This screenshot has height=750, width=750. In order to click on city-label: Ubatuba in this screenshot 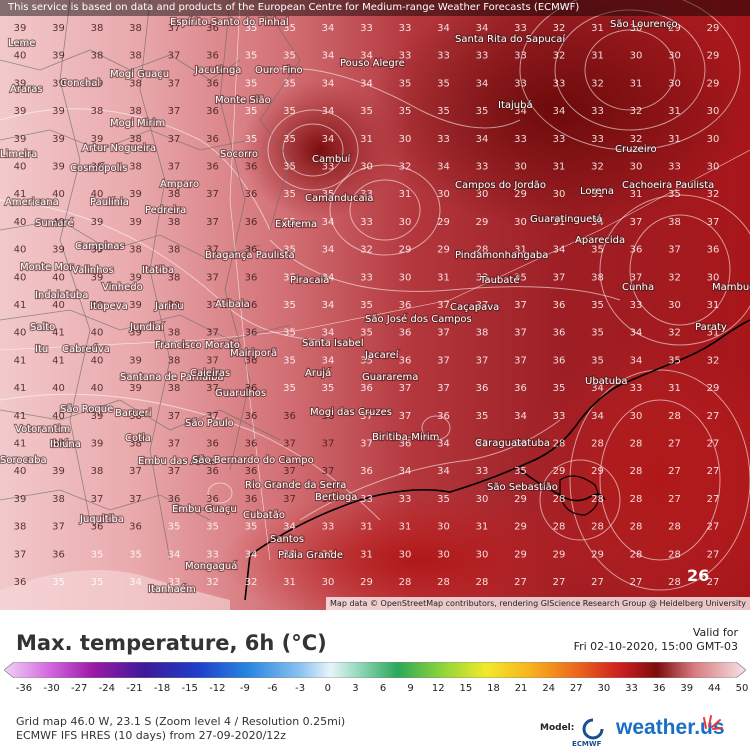, I will do `click(606, 381)`.